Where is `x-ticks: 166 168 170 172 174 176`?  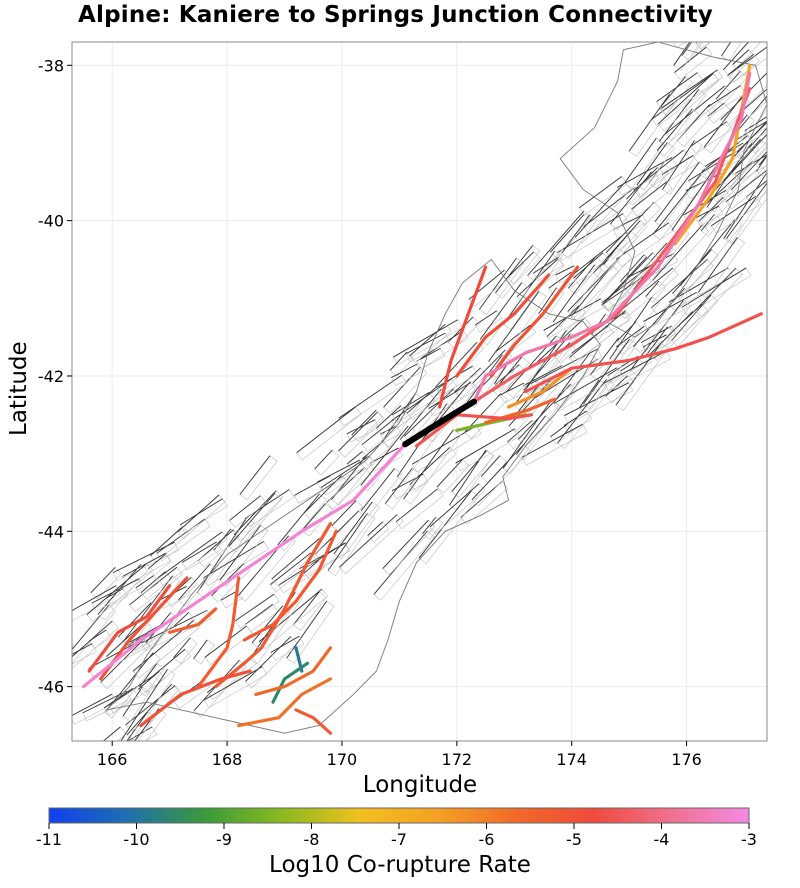 x-ticks: 166 168 170 172 174 176 is located at coordinates (399, 755).